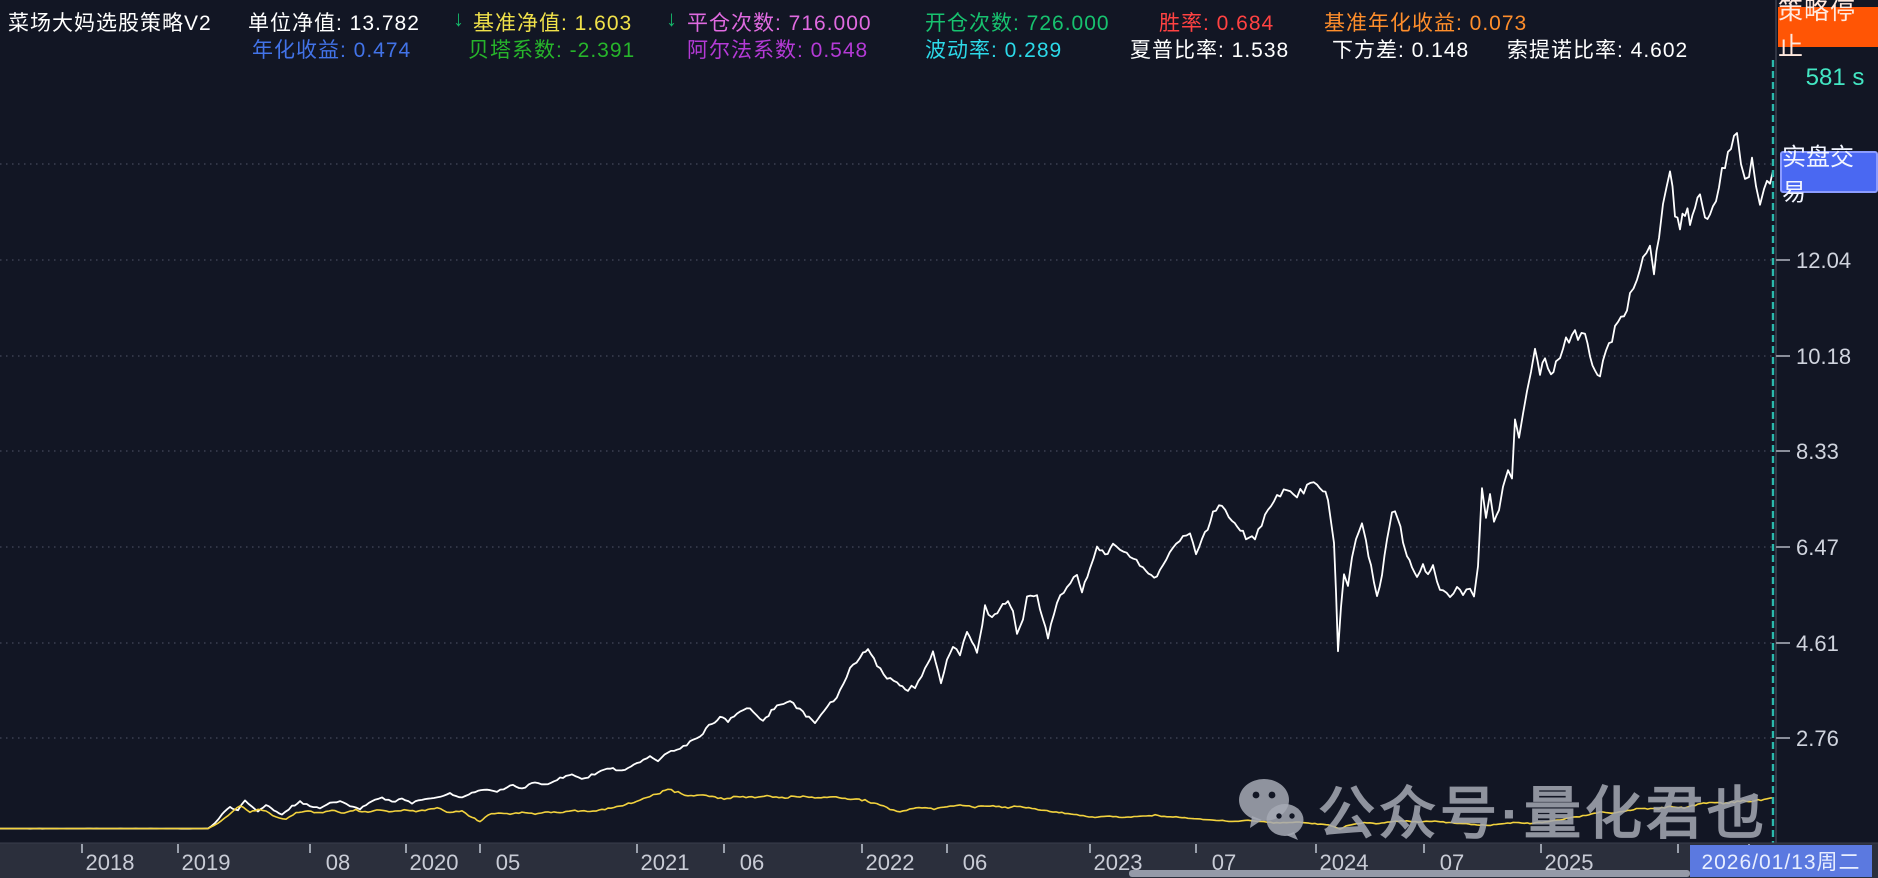  What do you see at coordinates (434, 862) in the screenshot?
I see `x-axis-label: 2020` at bounding box center [434, 862].